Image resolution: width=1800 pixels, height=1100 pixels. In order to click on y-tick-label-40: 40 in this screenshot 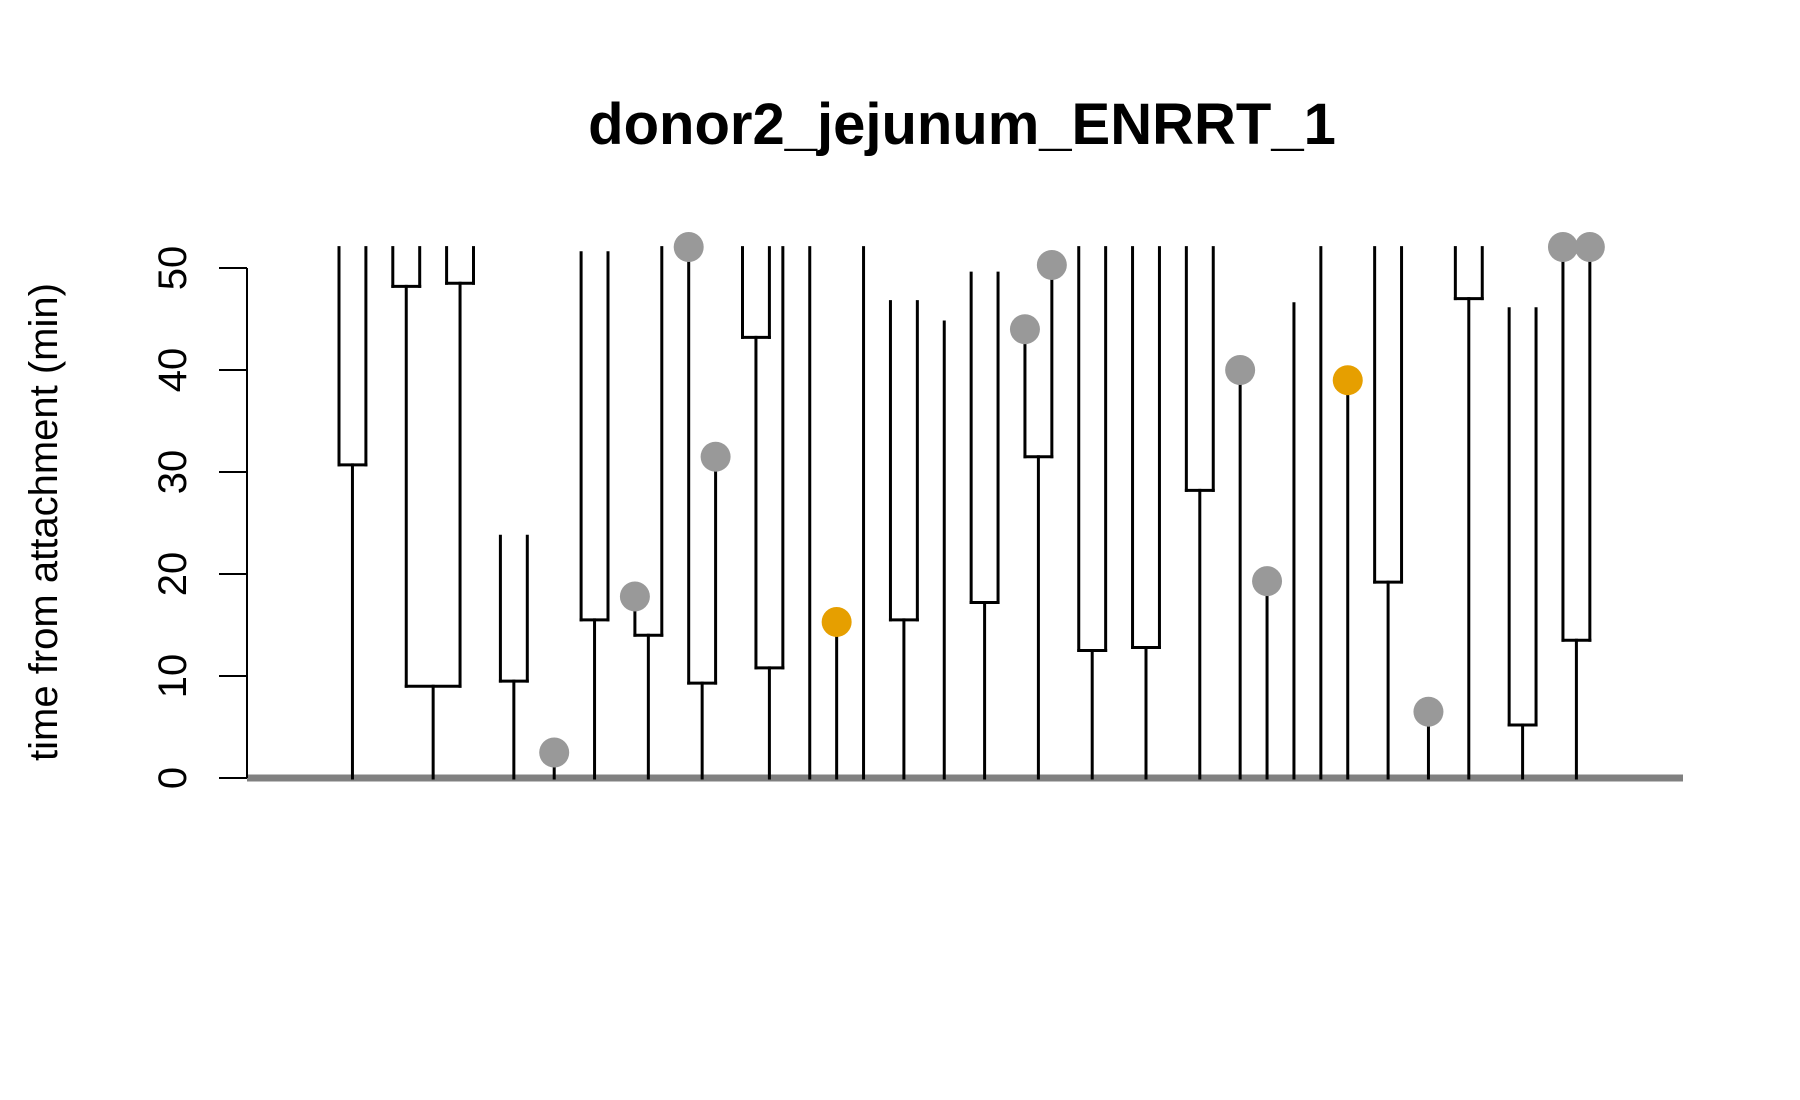, I will do `click(173, 370)`.